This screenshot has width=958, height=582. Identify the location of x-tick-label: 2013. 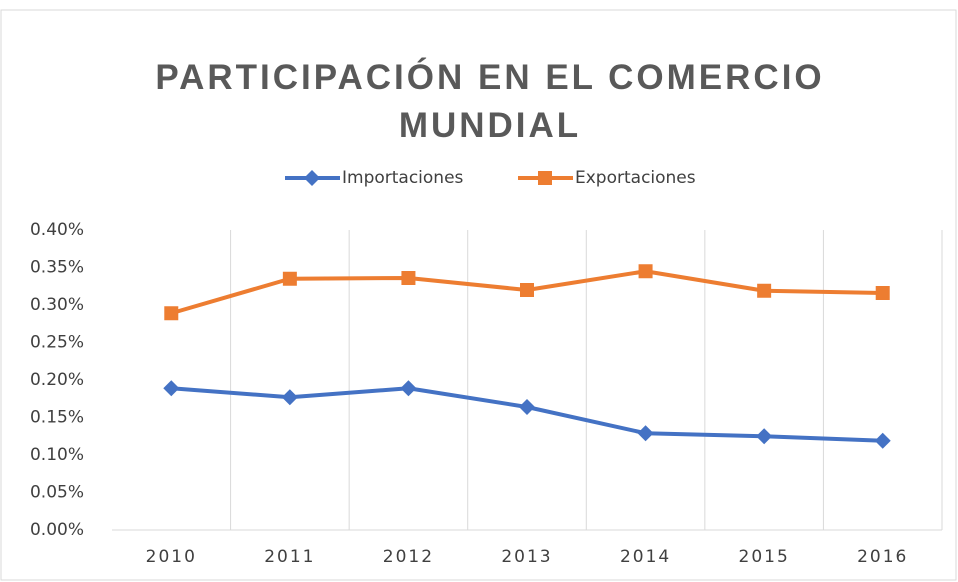
(526, 557).